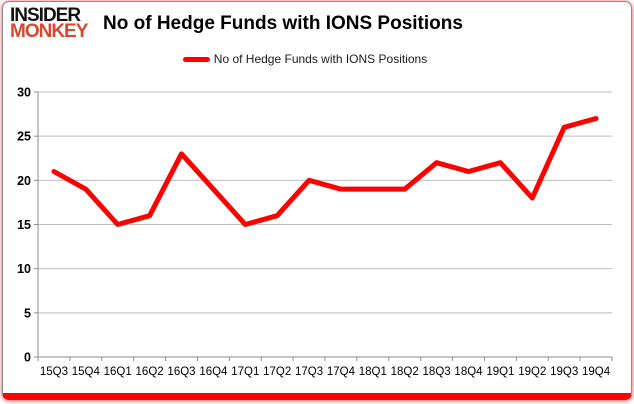  Describe the element at coordinates (437, 372) in the screenshot. I see `x-tick-label: 18Q3` at that location.